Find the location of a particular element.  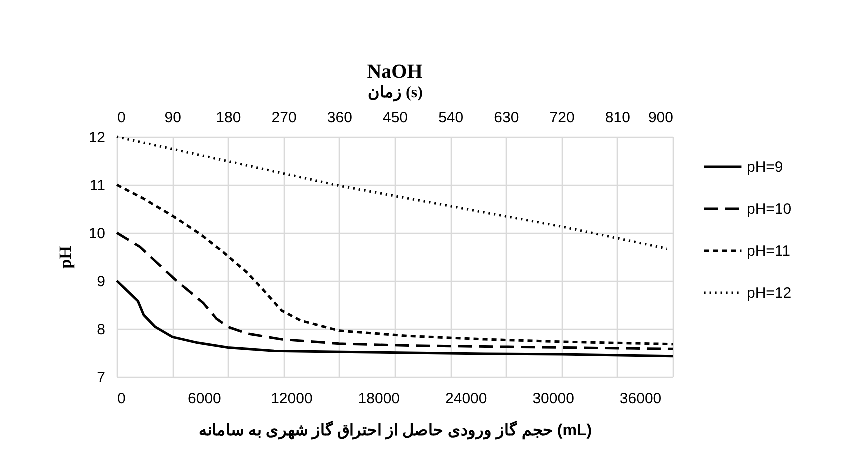

legend-label: pH=12 is located at coordinates (769, 293).